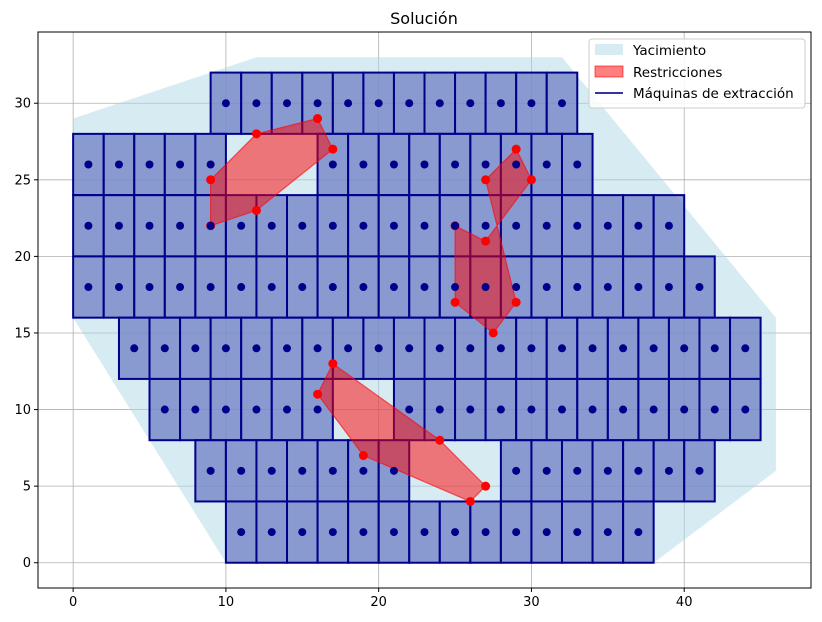  Describe the element at coordinates (22, 104) in the screenshot. I see `y-tick-label: 30` at that location.